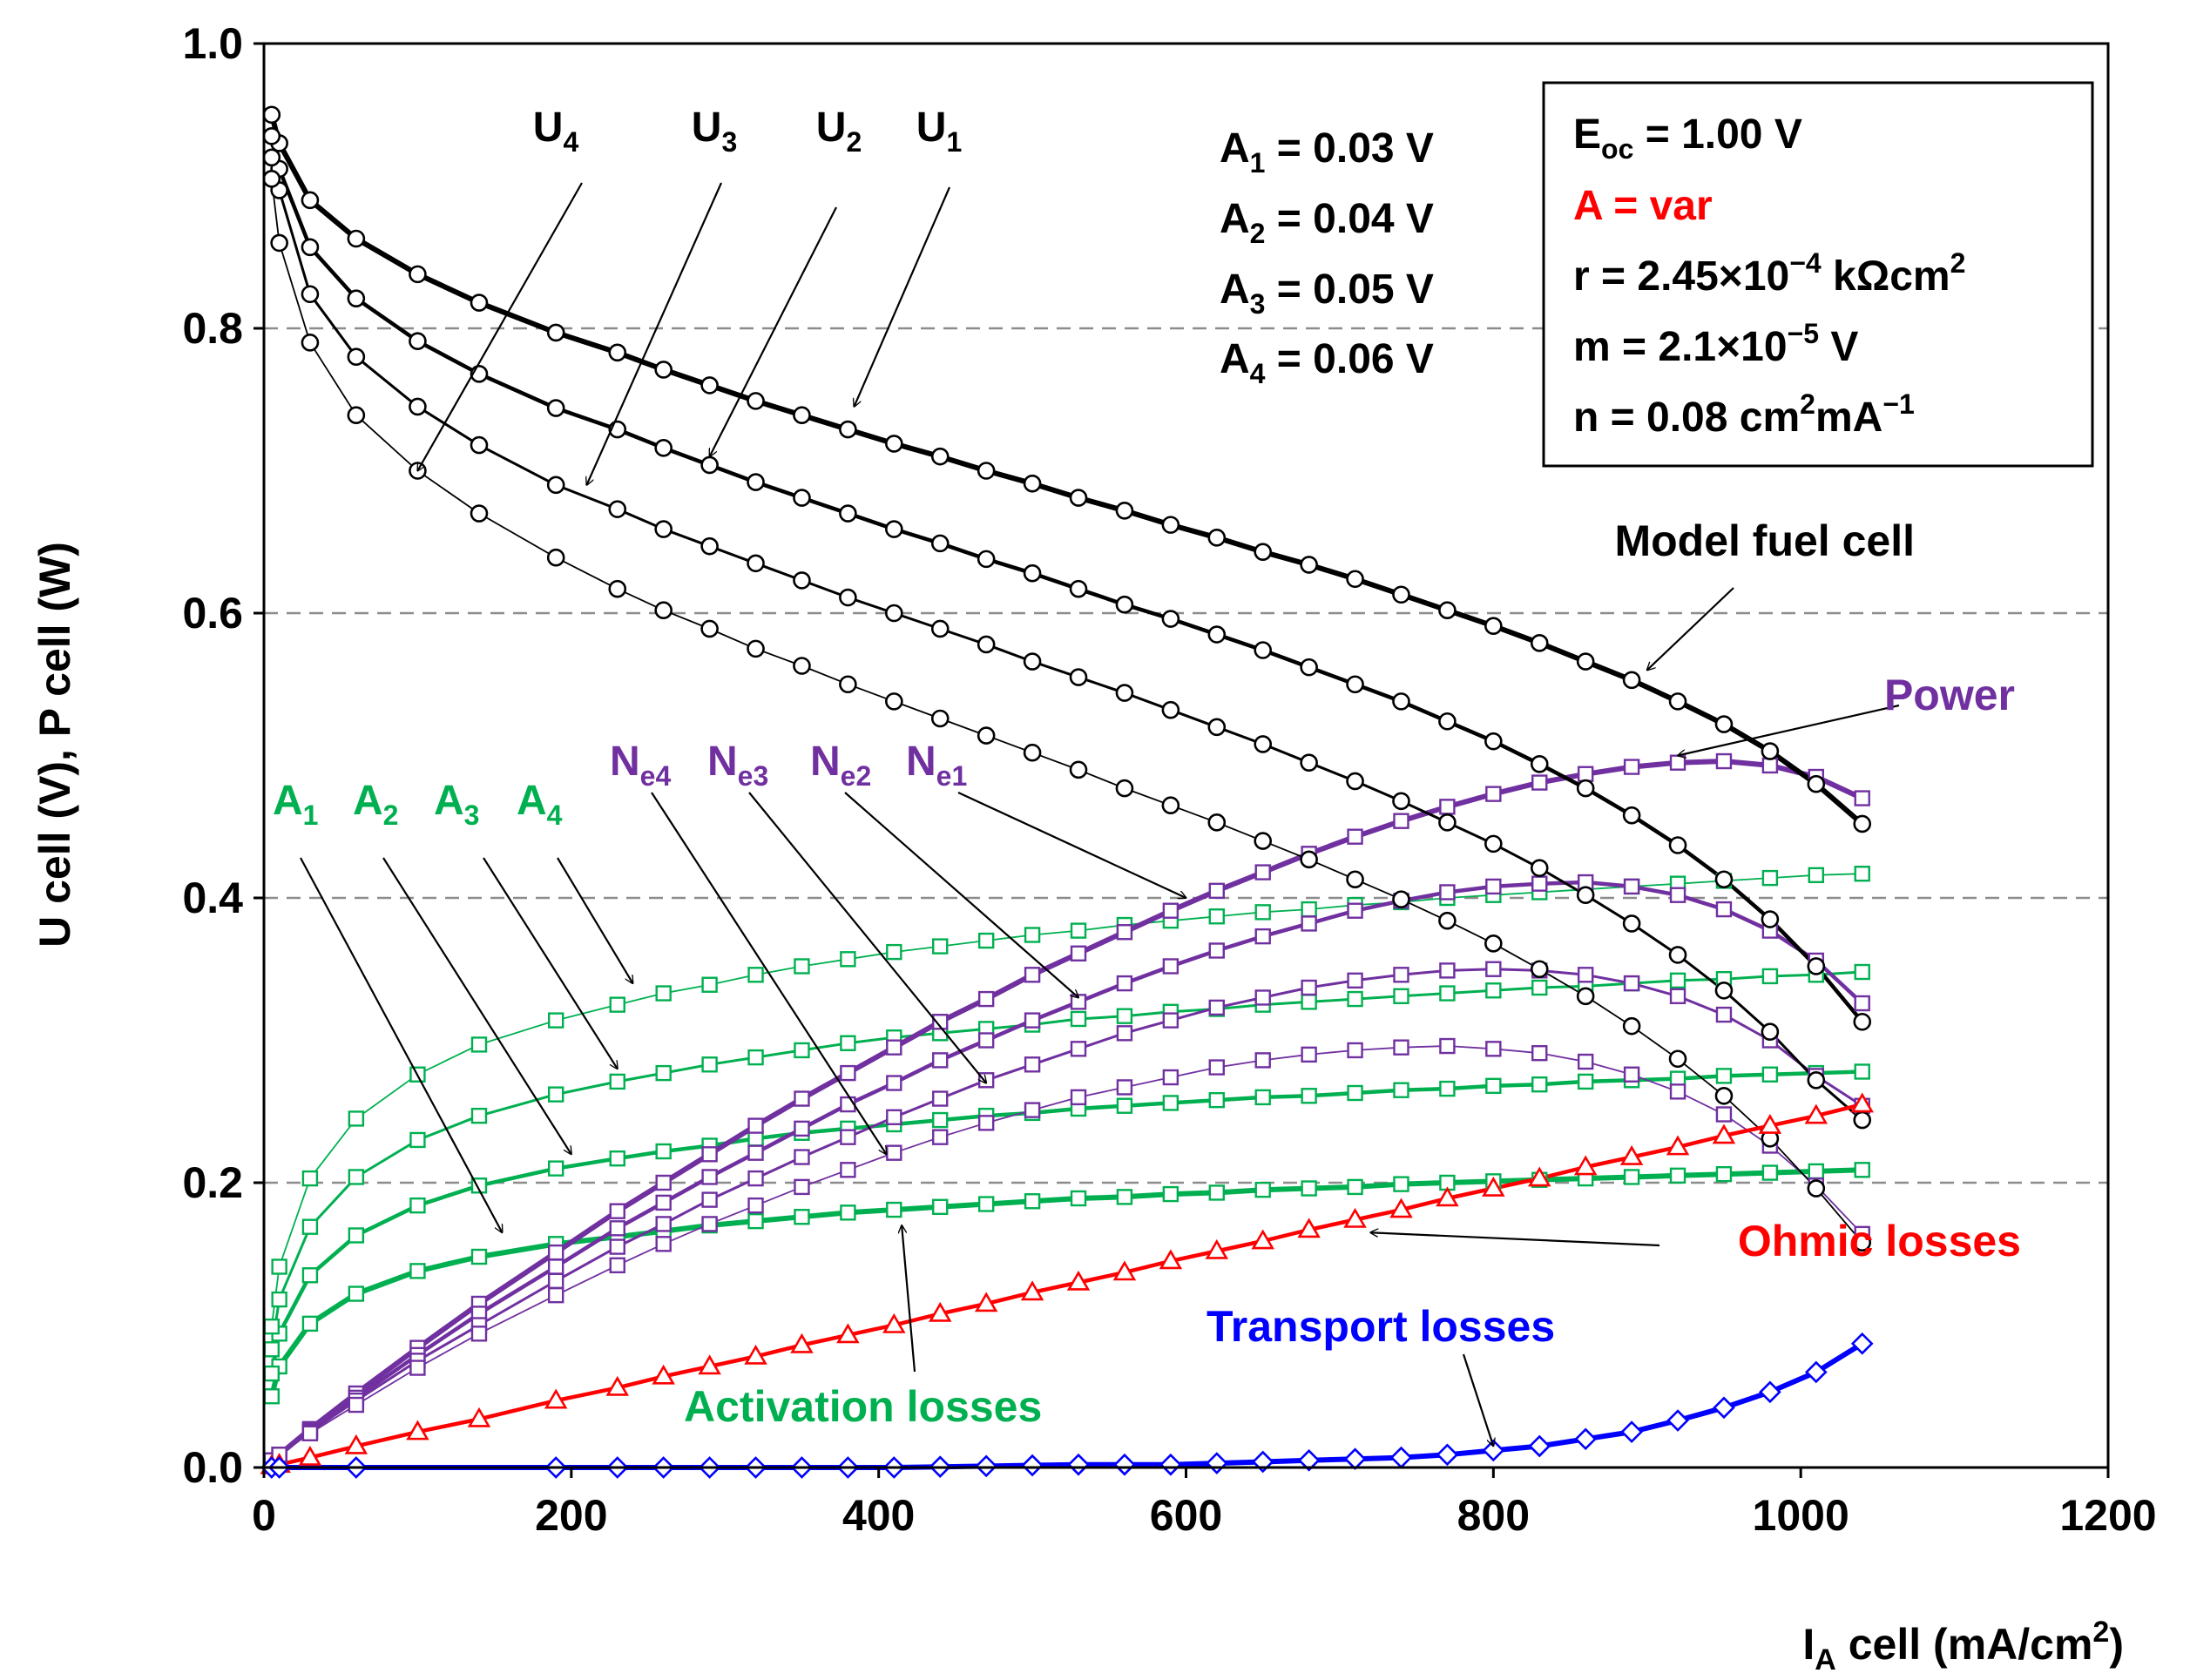 Image resolution: width=2190 pixels, height=1680 pixels. Describe the element at coordinates (879, 1515) in the screenshot. I see `x-tick-label-2: 400` at that location.